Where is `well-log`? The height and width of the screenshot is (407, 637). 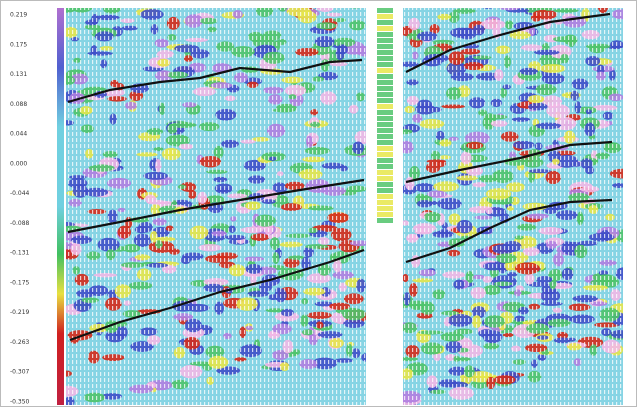 well-log is located at coordinates (385, 115).